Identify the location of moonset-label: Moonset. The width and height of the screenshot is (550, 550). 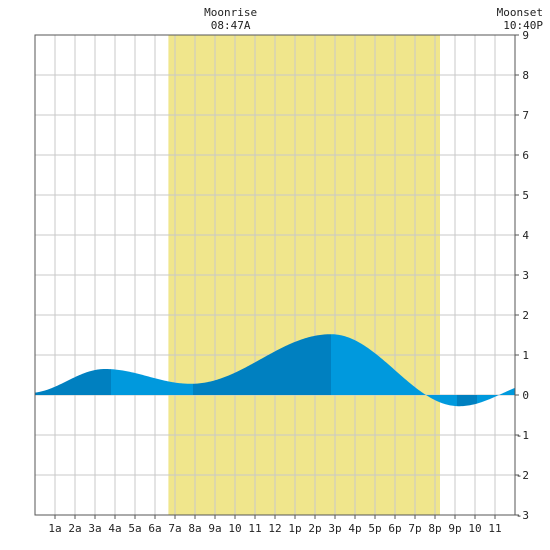
(520, 12).